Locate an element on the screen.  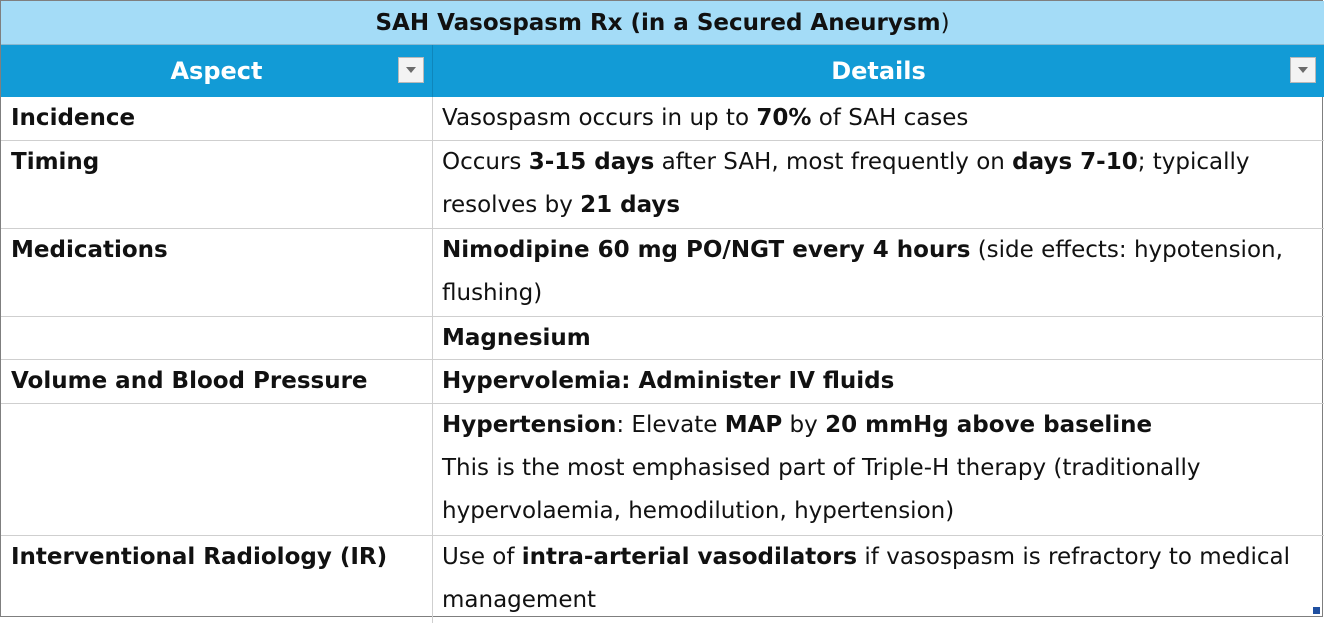
details-text: : Elevate is located at coordinates (670, 425).